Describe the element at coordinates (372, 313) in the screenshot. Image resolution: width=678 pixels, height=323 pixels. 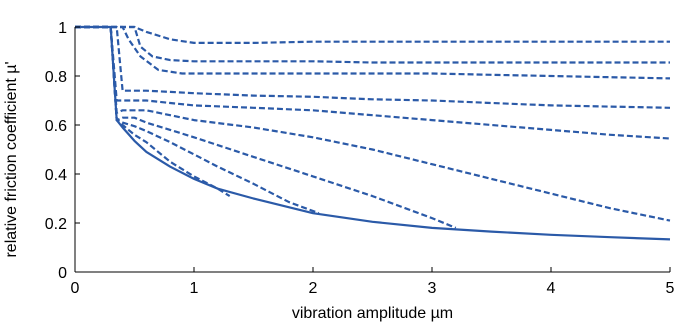
I see `x-axis-label: vibration amplitude µm` at that location.